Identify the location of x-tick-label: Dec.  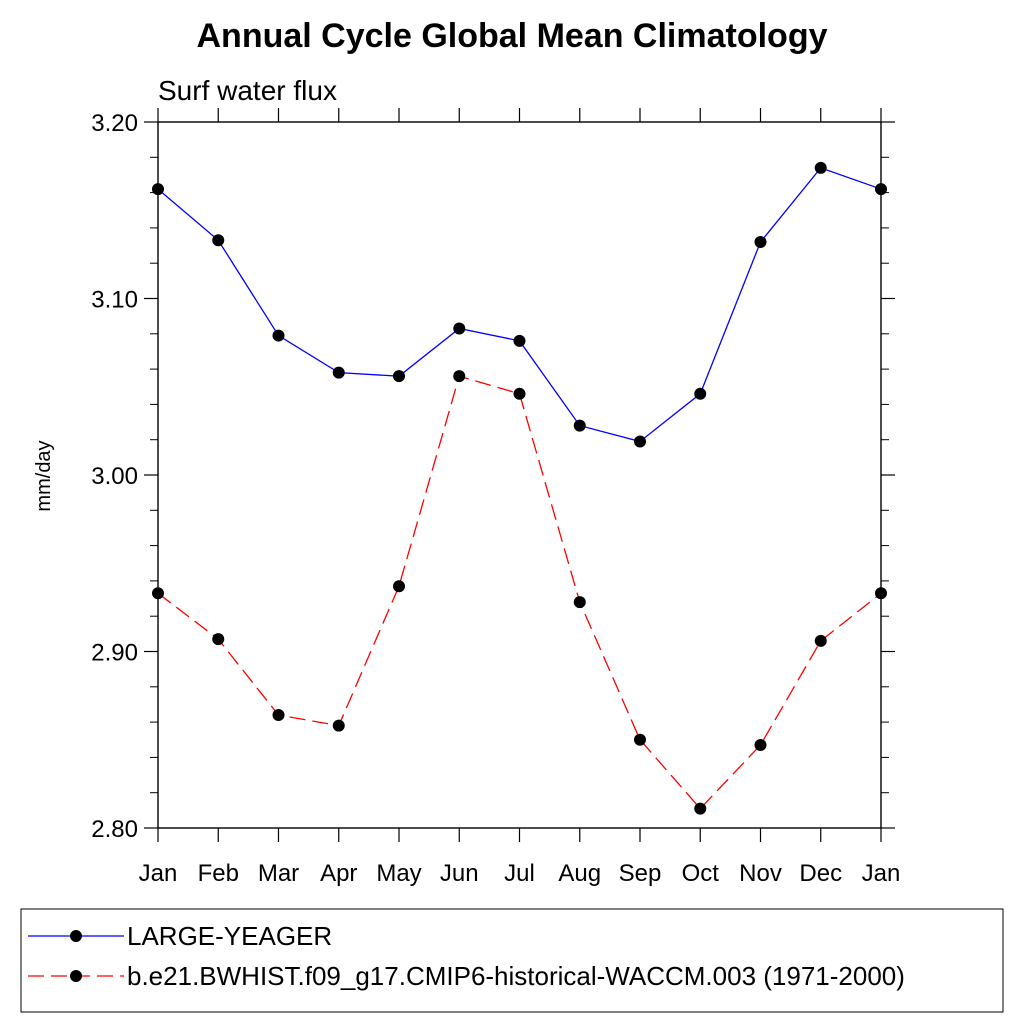
(820, 873).